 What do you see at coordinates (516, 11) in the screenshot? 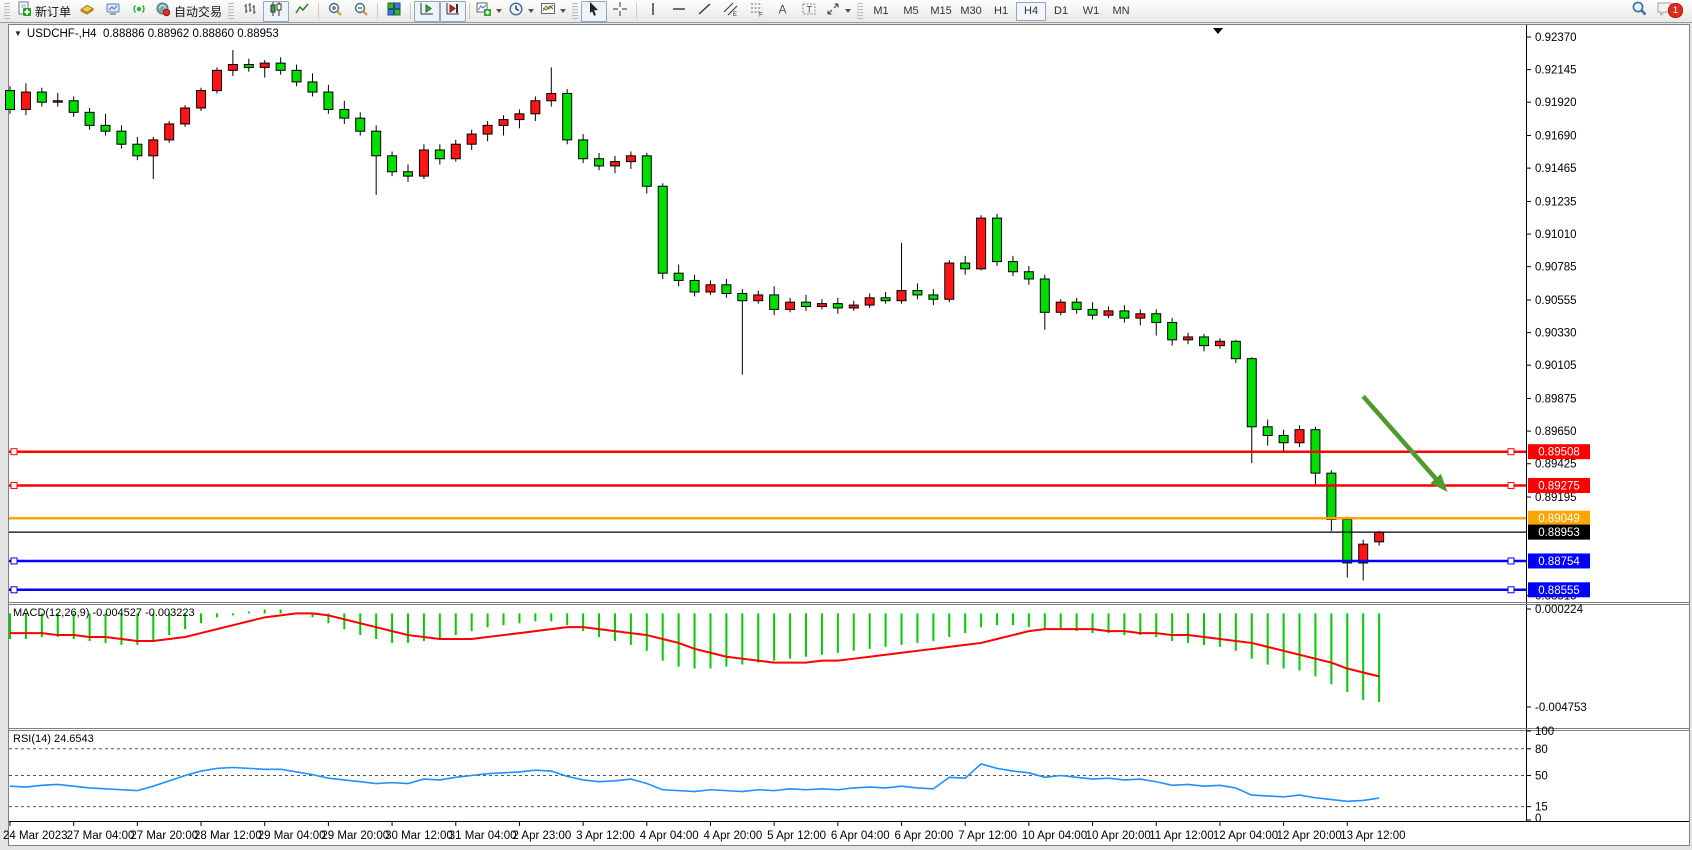
I see `periods-icon` at bounding box center [516, 11].